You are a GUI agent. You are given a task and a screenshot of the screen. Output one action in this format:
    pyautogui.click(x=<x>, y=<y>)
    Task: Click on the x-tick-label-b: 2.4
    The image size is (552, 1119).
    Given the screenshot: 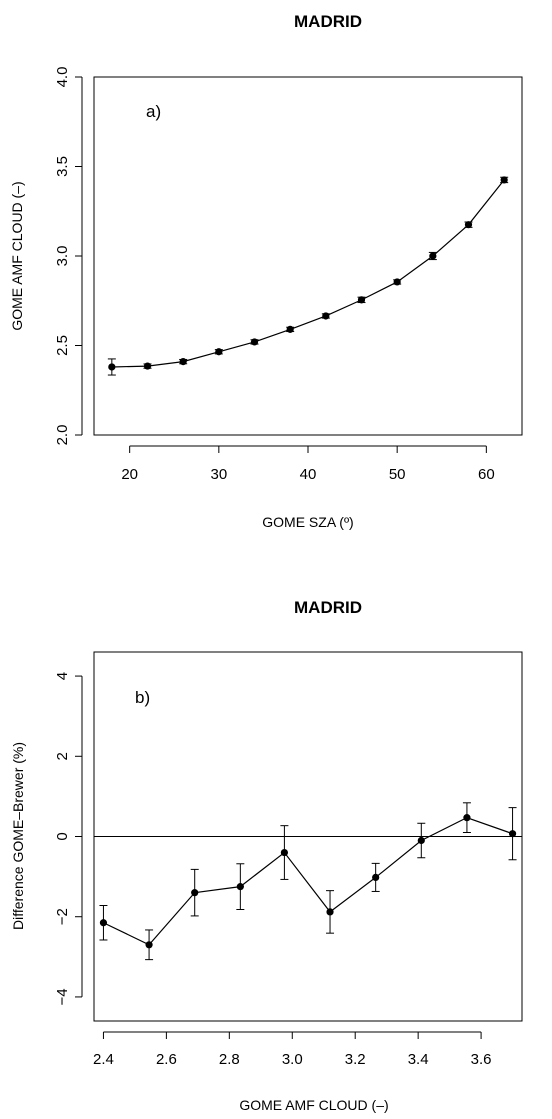 What is the action you would take?
    pyautogui.click(x=103, y=1059)
    